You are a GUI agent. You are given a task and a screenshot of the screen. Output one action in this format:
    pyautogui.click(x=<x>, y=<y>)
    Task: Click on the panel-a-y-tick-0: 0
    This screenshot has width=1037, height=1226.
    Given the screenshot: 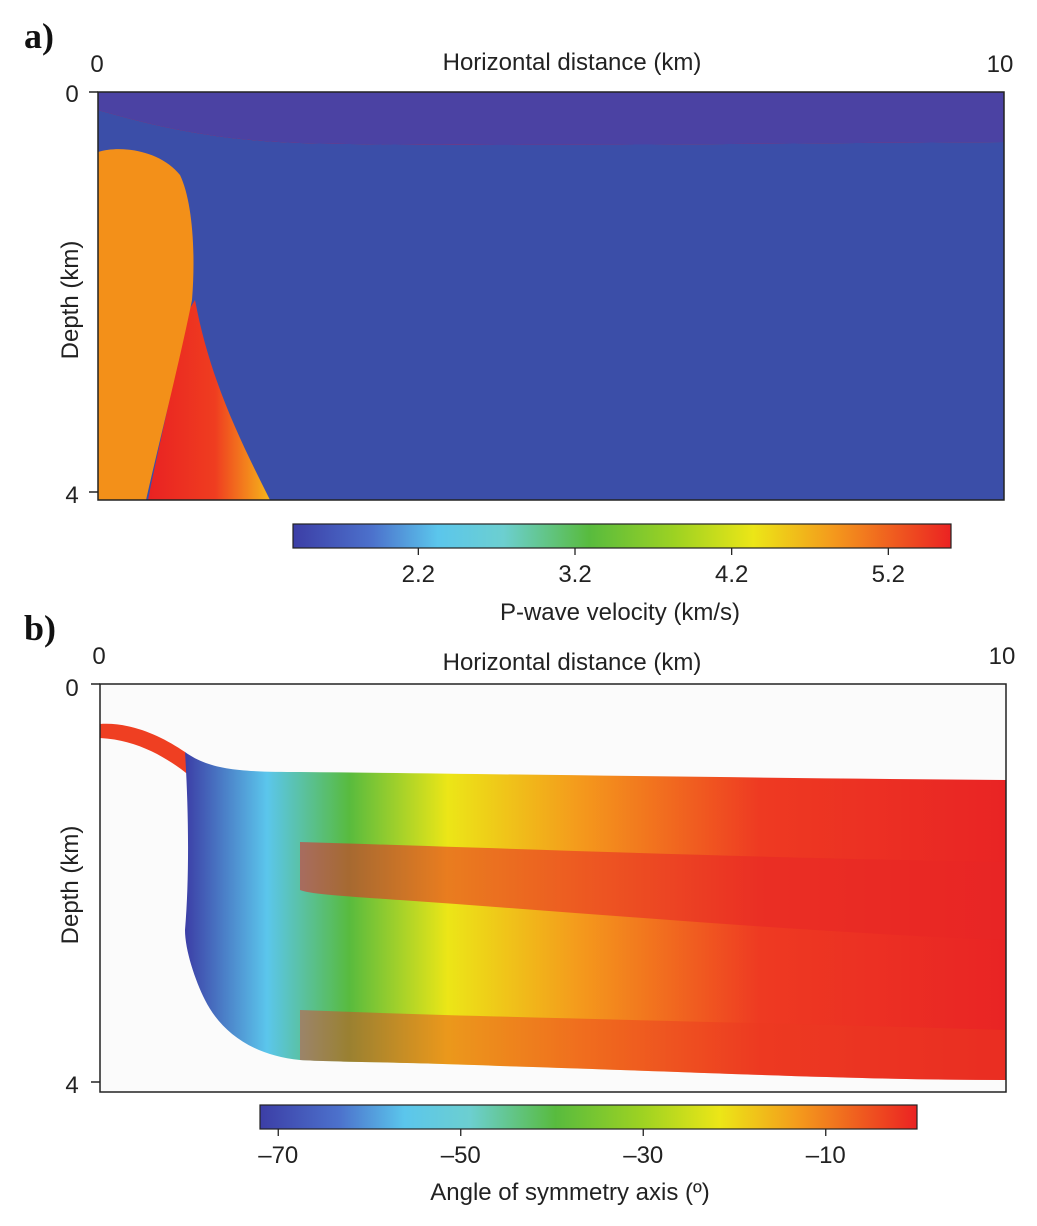 What is the action you would take?
    pyautogui.click(x=71, y=94)
    